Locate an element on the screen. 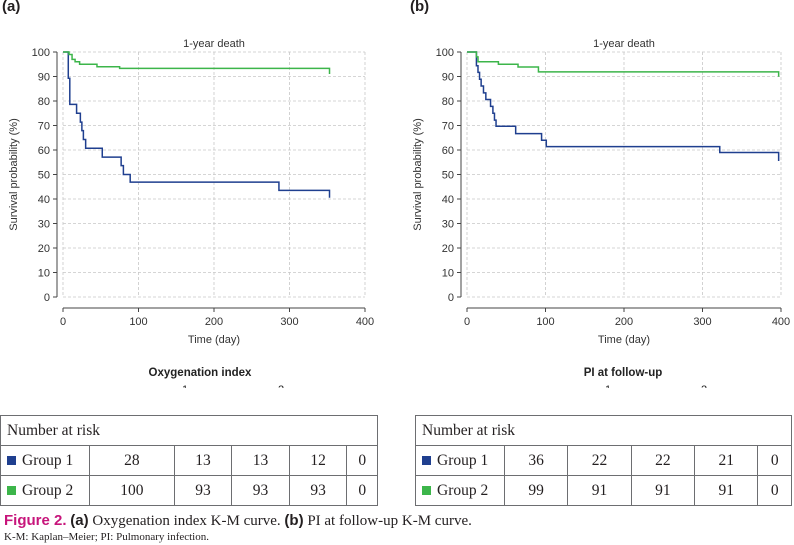 The image size is (794, 545). legend-title: Oxygenation index is located at coordinates (200, 373).